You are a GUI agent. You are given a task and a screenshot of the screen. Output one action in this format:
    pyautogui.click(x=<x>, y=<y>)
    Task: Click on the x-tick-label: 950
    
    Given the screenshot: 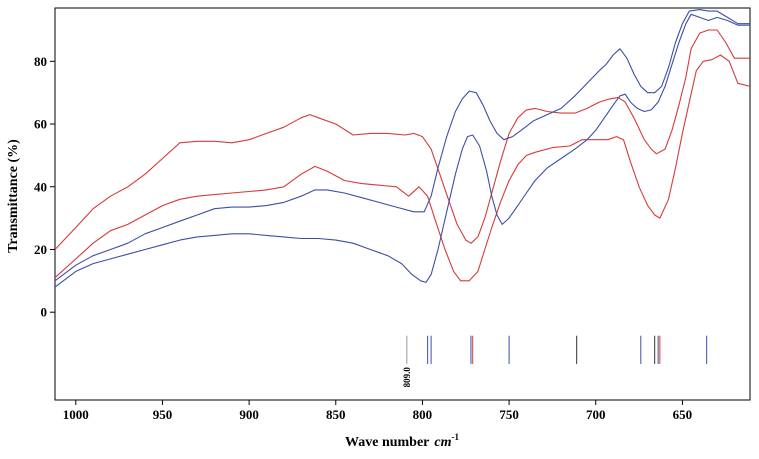 What is the action you would take?
    pyautogui.click(x=163, y=414)
    